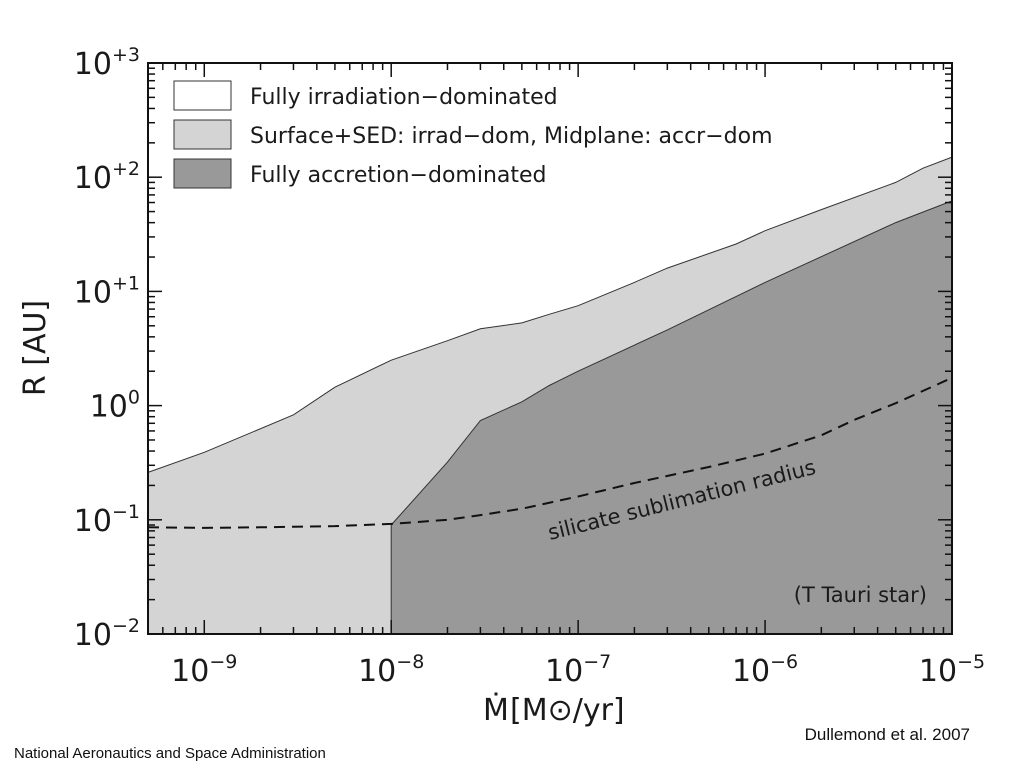 This screenshot has height=768, width=1024. What do you see at coordinates (107, 177) in the screenshot?
I see `y-tick-label: 10+2` at bounding box center [107, 177].